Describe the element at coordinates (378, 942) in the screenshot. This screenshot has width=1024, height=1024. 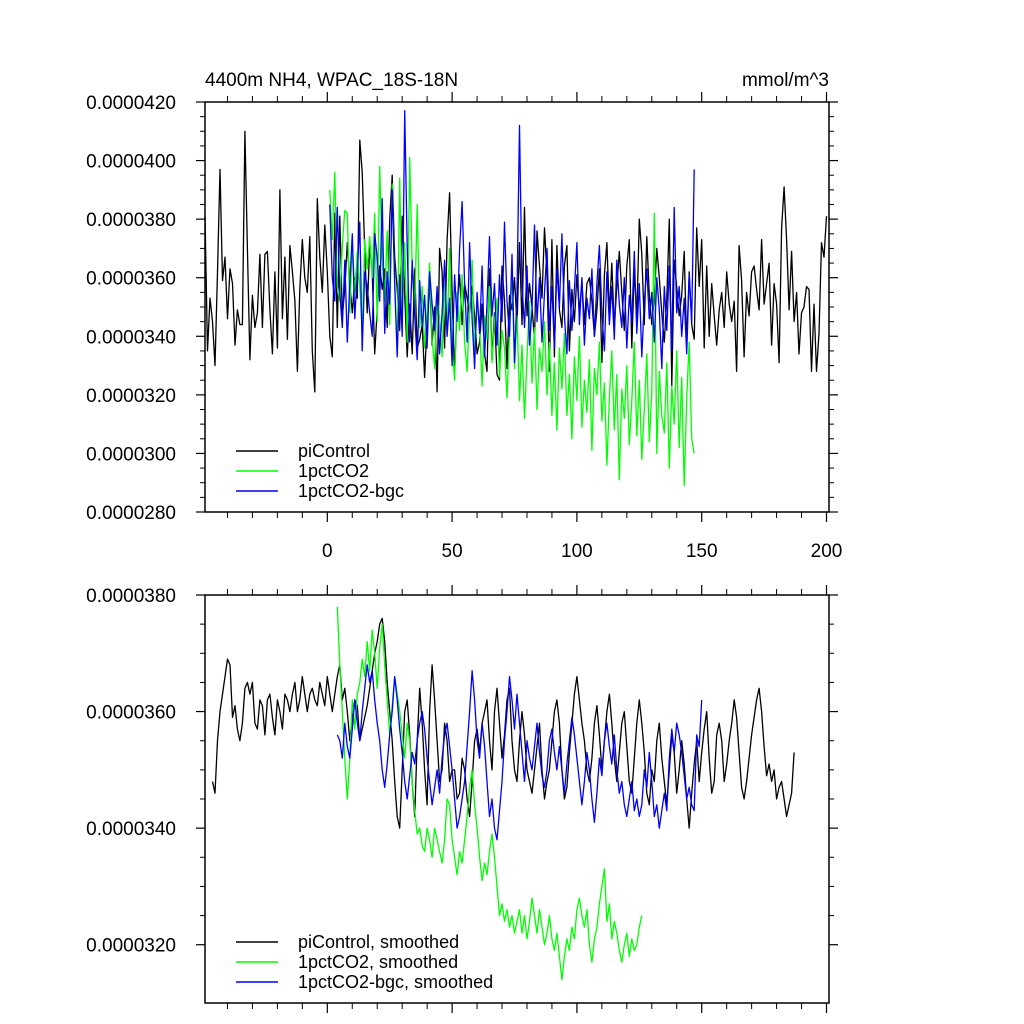
I see `legend-label: piControl, smoothed` at that location.